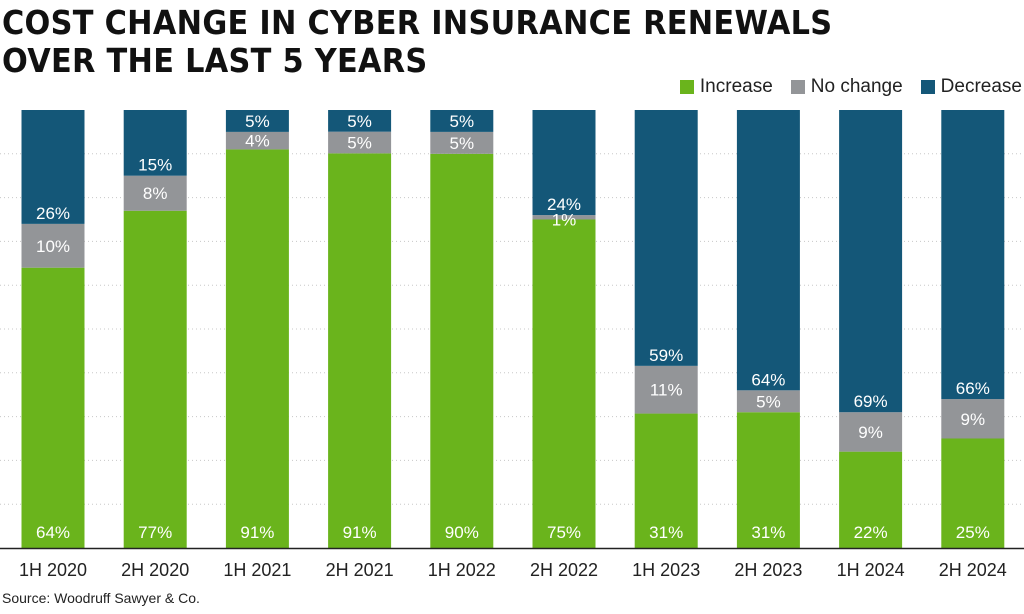 The image size is (1024, 614). What do you see at coordinates (257, 570) in the screenshot?
I see `x-tick-label: 1H 2021` at bounding box center [257, 570].